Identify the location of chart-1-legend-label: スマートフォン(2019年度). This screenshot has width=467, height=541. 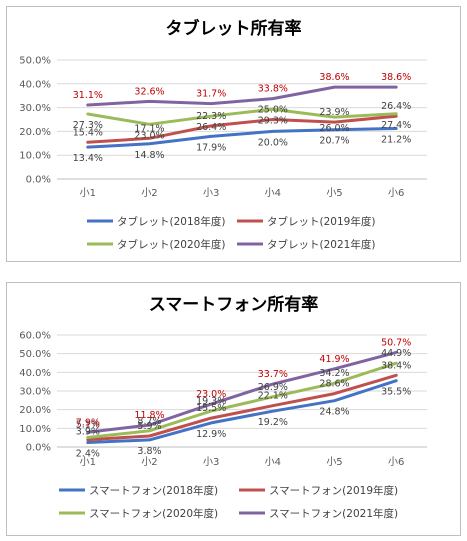
(333, 490).